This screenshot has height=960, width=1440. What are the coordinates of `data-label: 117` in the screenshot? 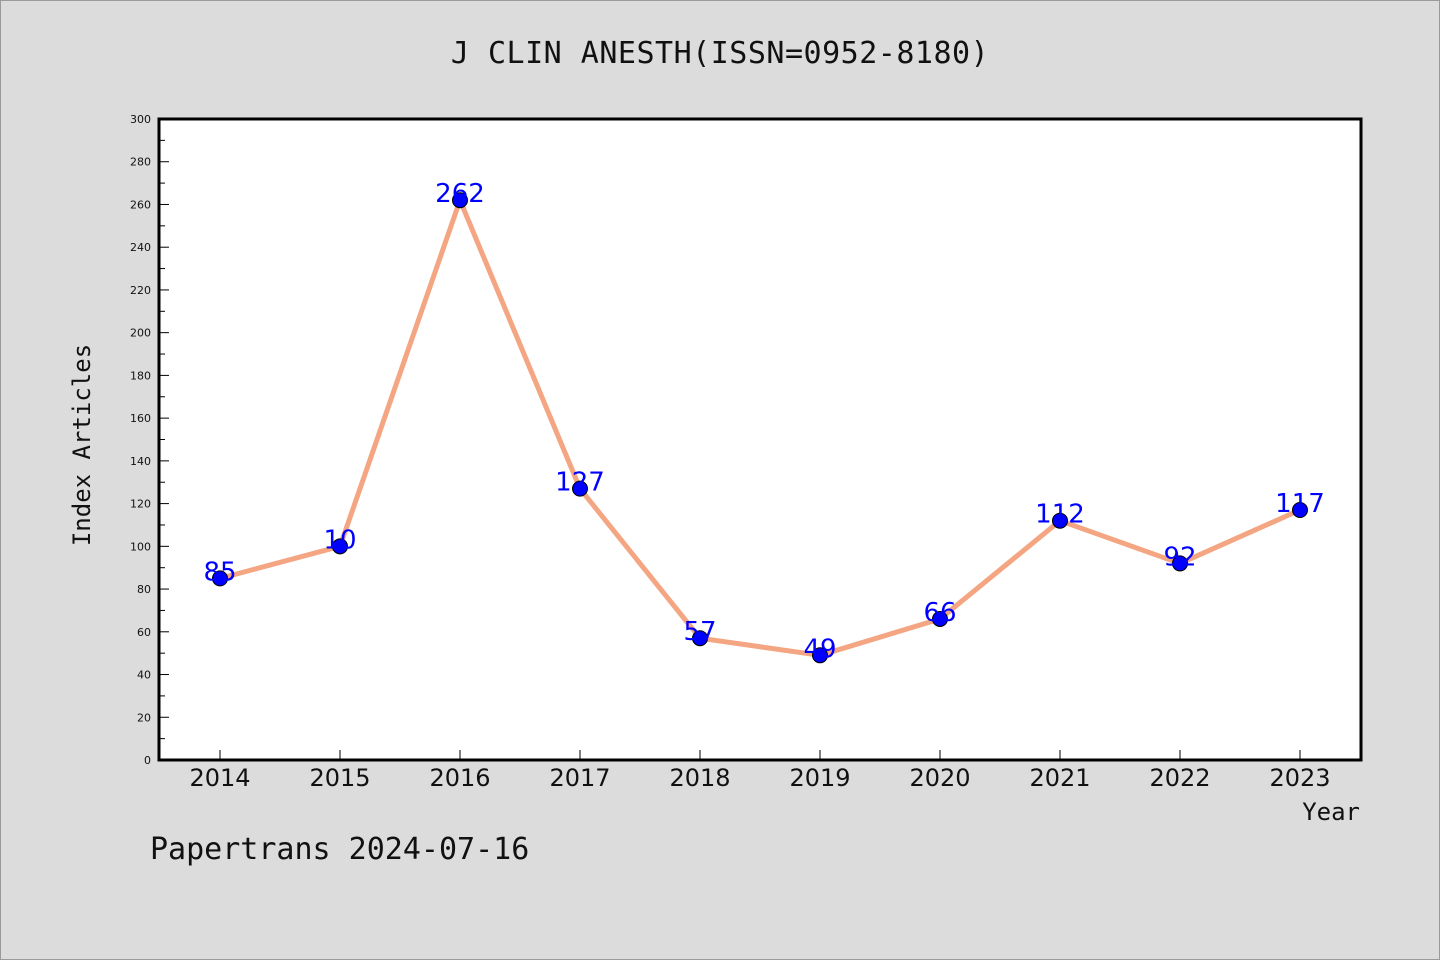 It's located at (1300, 504).